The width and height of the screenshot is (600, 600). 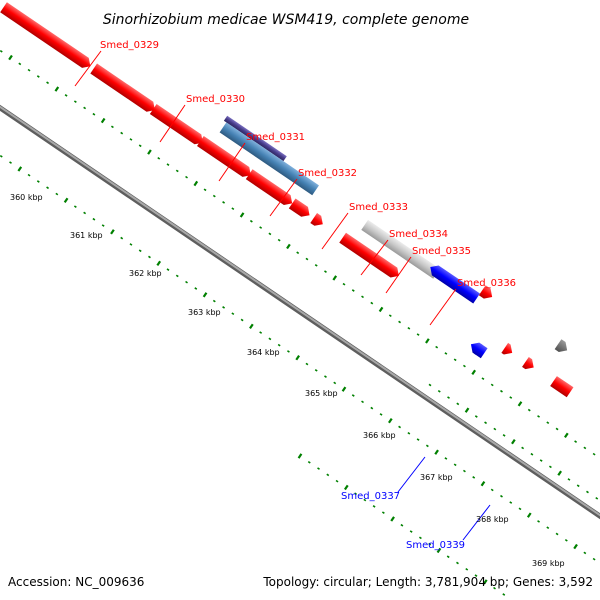 I want to click on gene-label-smed-0331: Smed_0331, so click(x=275, y=137).